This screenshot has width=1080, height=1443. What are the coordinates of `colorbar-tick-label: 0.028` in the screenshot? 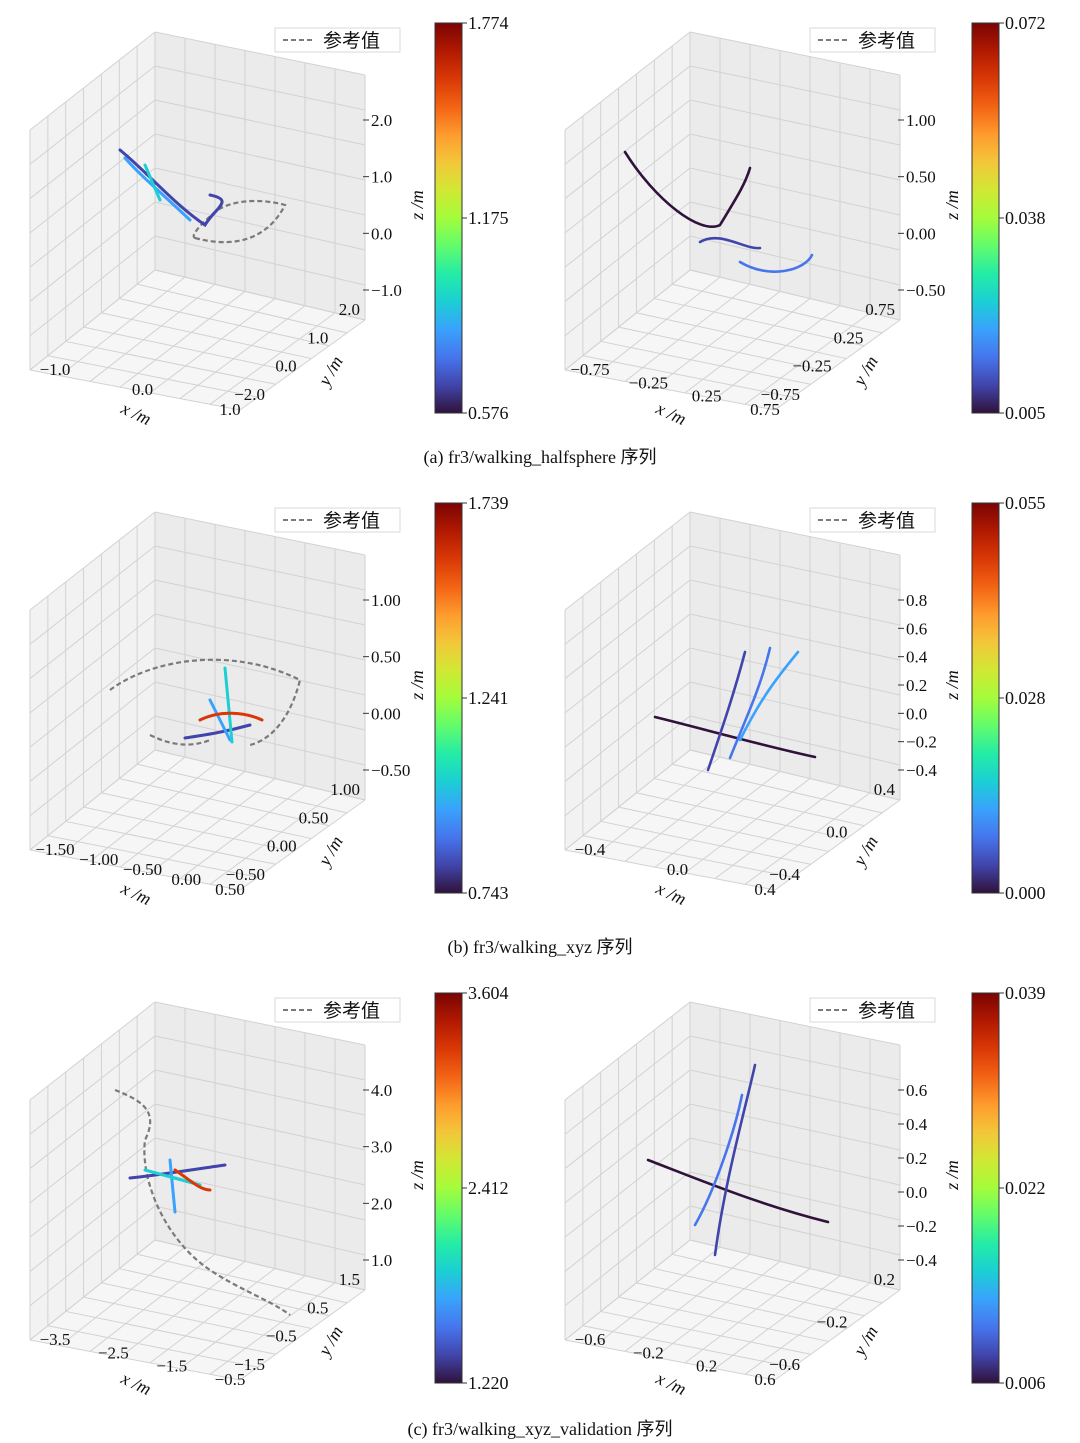 It's located at (1025, 698).